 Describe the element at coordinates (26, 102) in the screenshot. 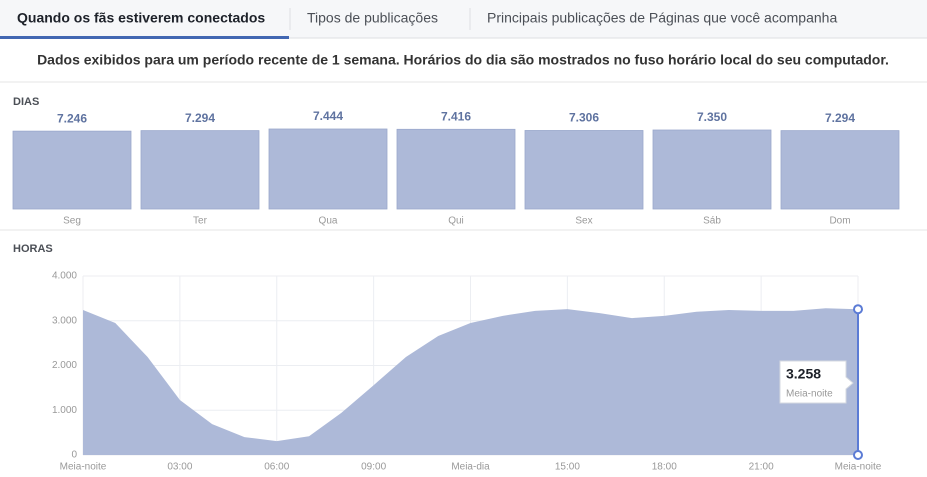

I see `chart-title: DIAS` at that location.